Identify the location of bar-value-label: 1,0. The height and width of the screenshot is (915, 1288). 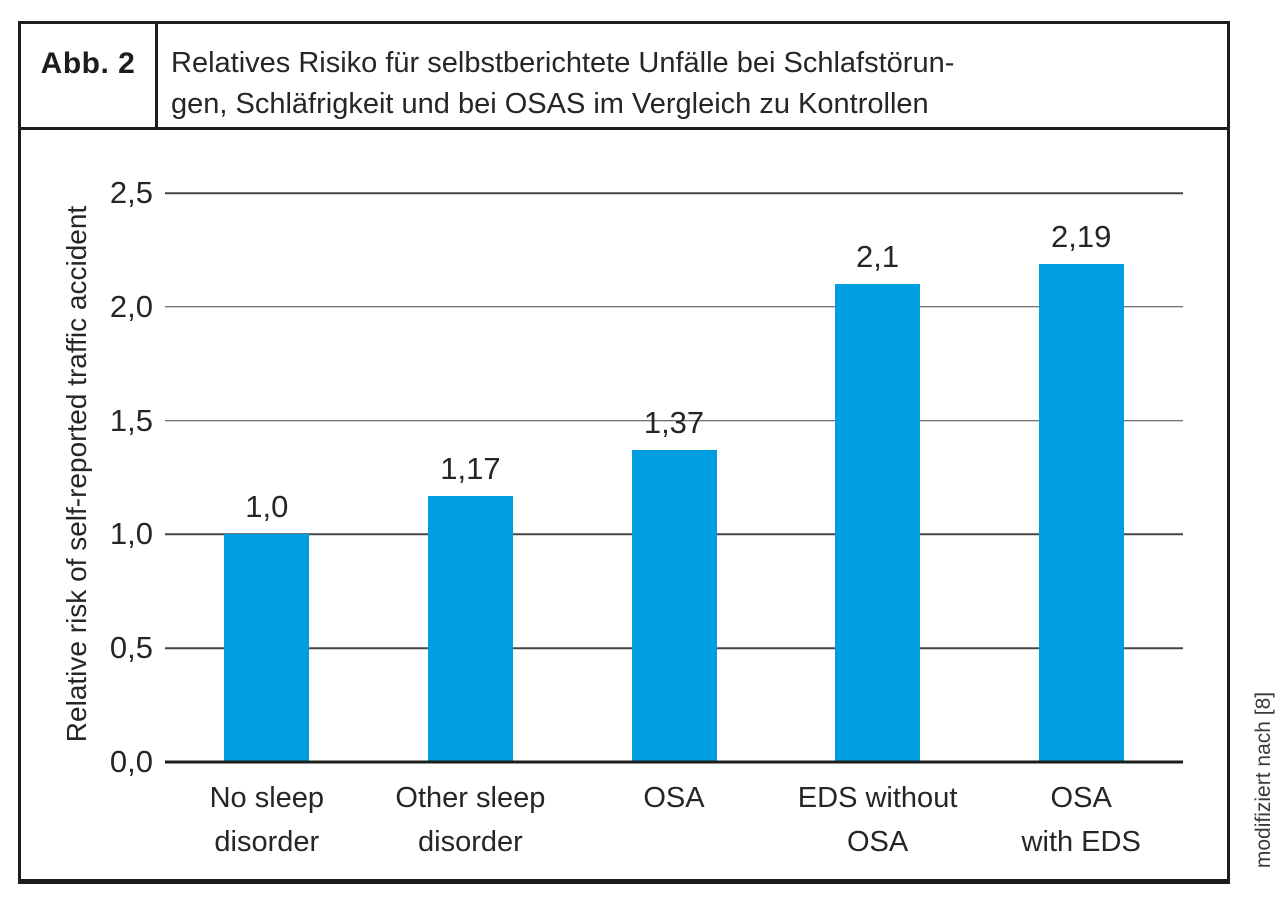
(267, 507).